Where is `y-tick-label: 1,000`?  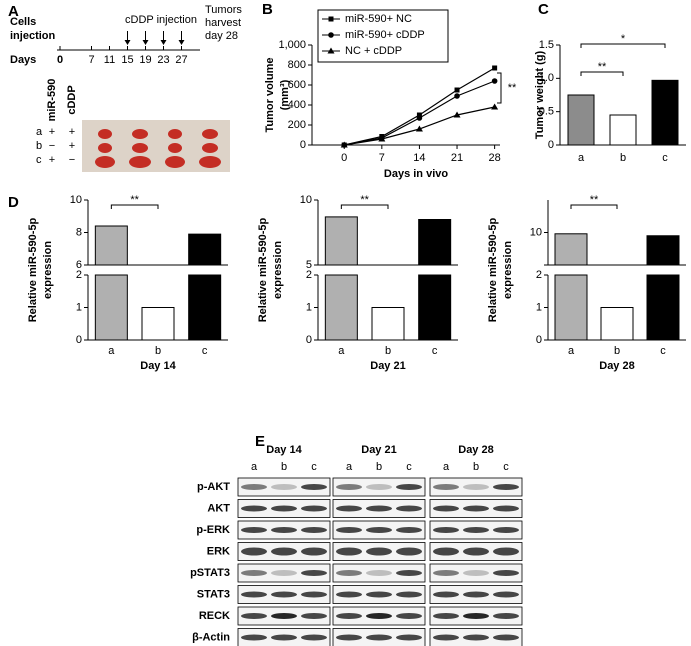 y-tick-label: 1,000 is located at coordinates (292, 45).